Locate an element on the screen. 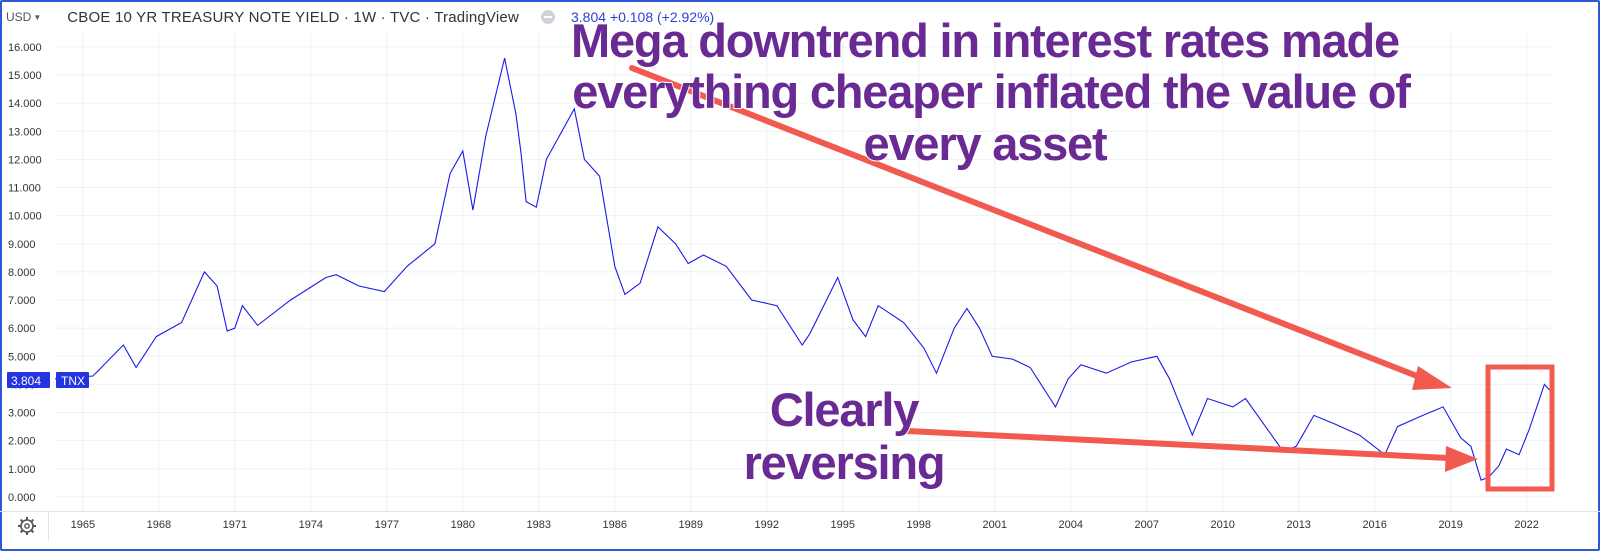 The image size is (1600, 551). y-tick-label: 6.000 is located at coordinates (22, 329).